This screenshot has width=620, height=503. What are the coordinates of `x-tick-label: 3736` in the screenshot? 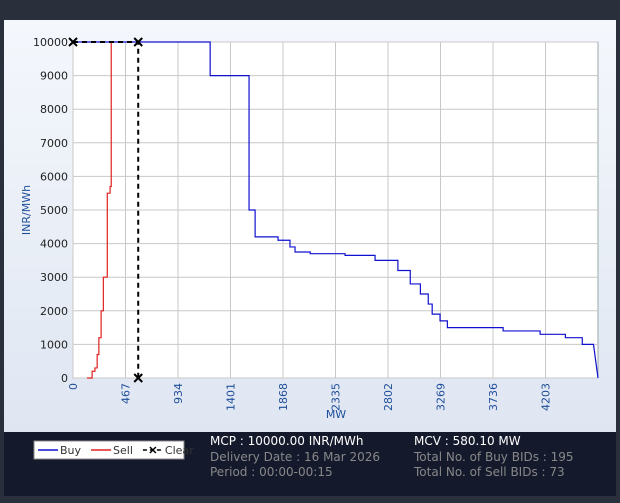 It's located at (493, 397).